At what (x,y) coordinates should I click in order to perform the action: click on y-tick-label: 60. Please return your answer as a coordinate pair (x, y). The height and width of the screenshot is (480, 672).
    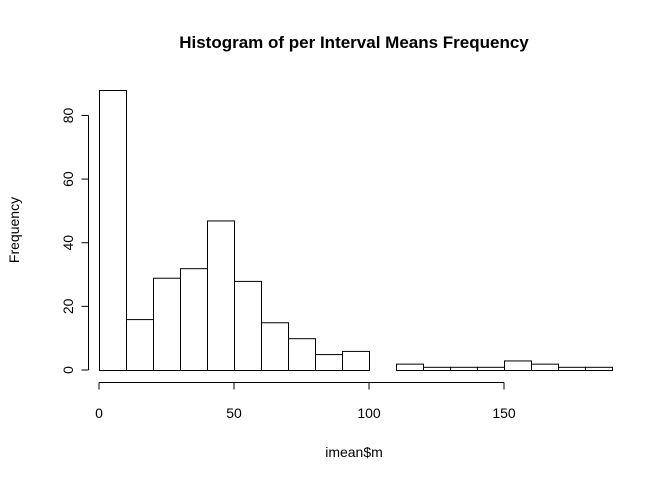
    Looking at the image, I should click on (68, 179).